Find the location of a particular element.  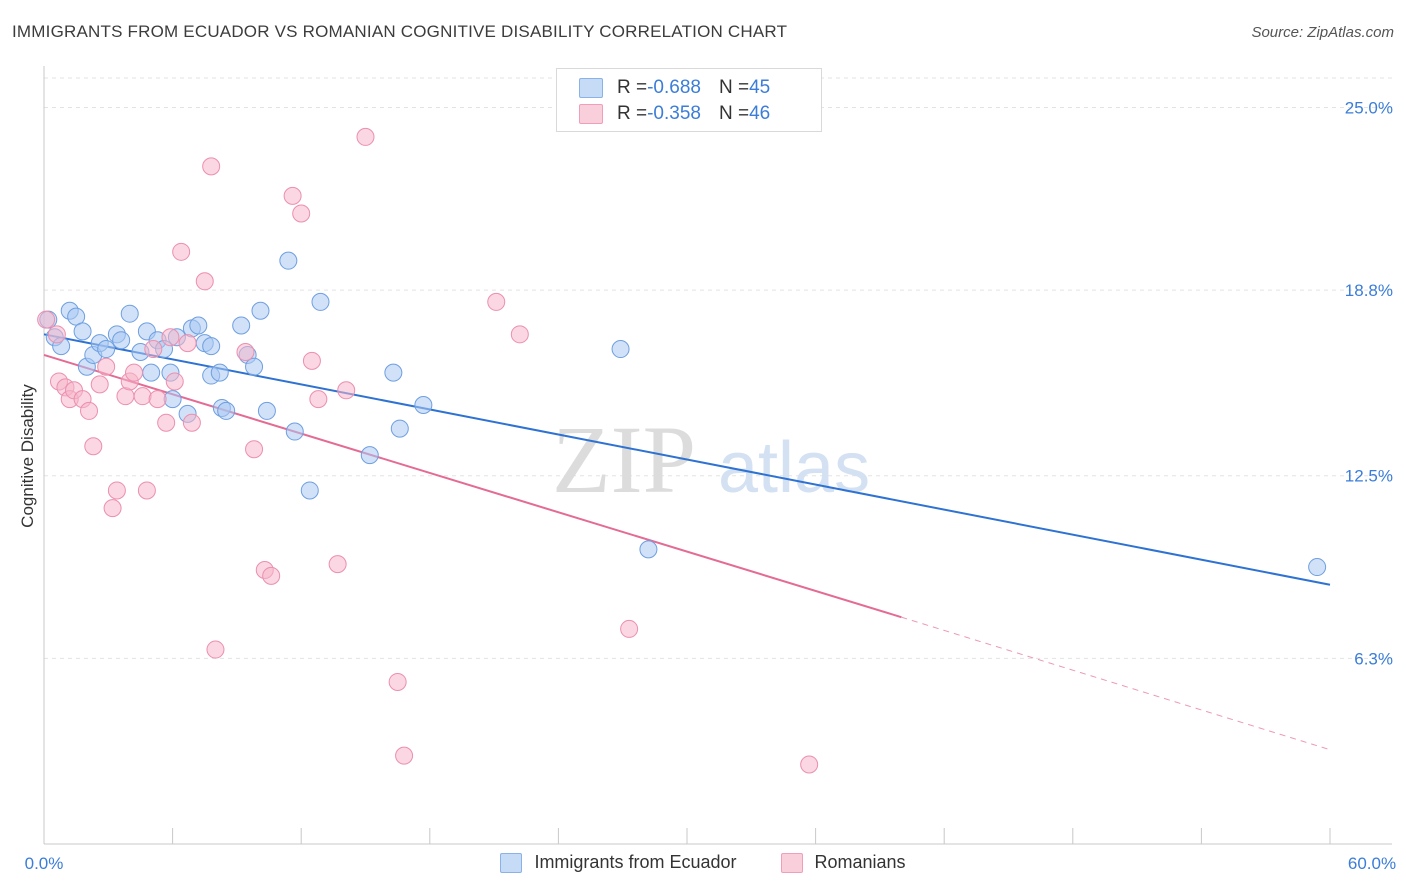

y-tick-label: 25.0% is located at coordinates (1369, 107).